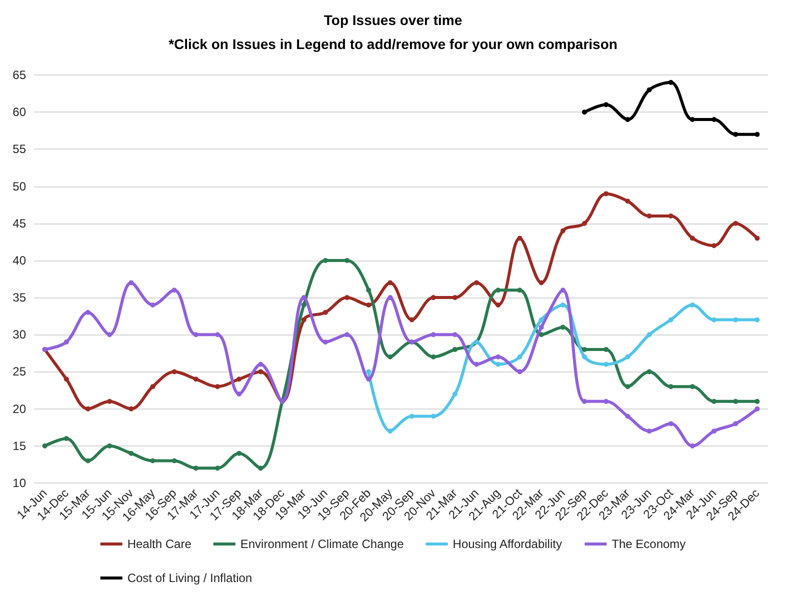 The height and width of the screenshot is (593, 786). What do you see at coordinates (393, 44) in the screenshot?
I see `chart-subtitle: *Click on Issues in Legend to add/remove for your own comparison` at bounding box center [393, 44].